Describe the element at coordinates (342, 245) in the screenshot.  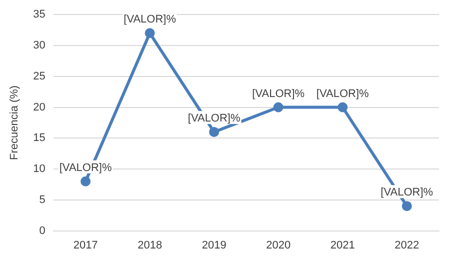
I see `x-tick-label: 2021` at that location.